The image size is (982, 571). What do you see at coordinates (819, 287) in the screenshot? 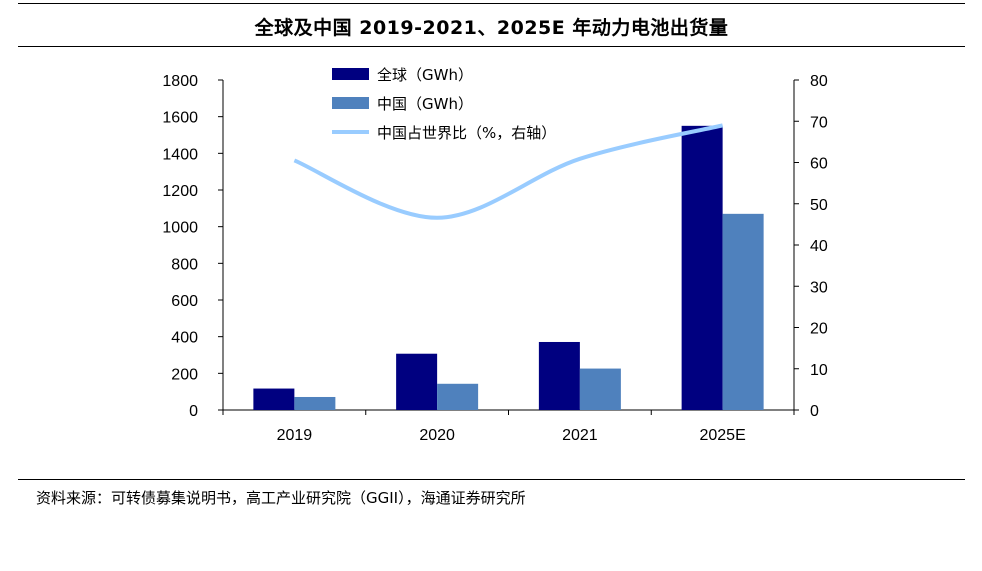
I see `right-tick-label: 30` at bounding box center [819, 287].